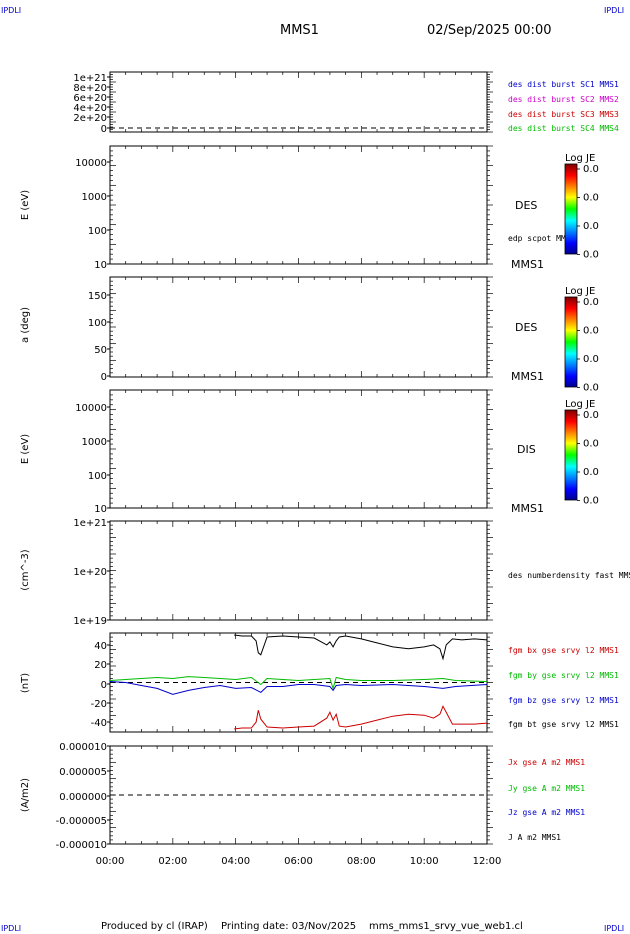 Image resolution: width=630 pixels, height=934 pixels. What do you see at coordinates (546, 788) in the screenshot?
I see `legend-entry: Jy gse A m2 MMS1` at bounding box center [546, 788].